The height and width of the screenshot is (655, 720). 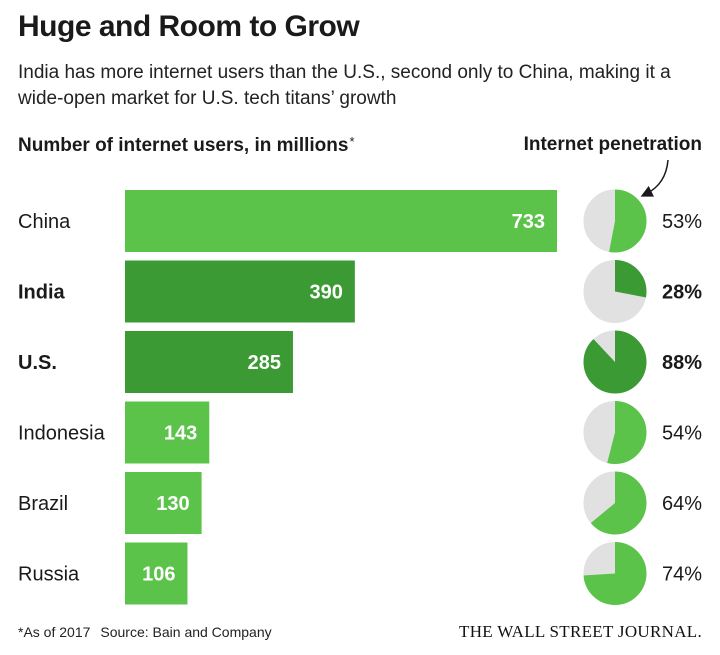 I want to click on users-column-header: Number of internet users, in millions*, so click(x=186, y=145).